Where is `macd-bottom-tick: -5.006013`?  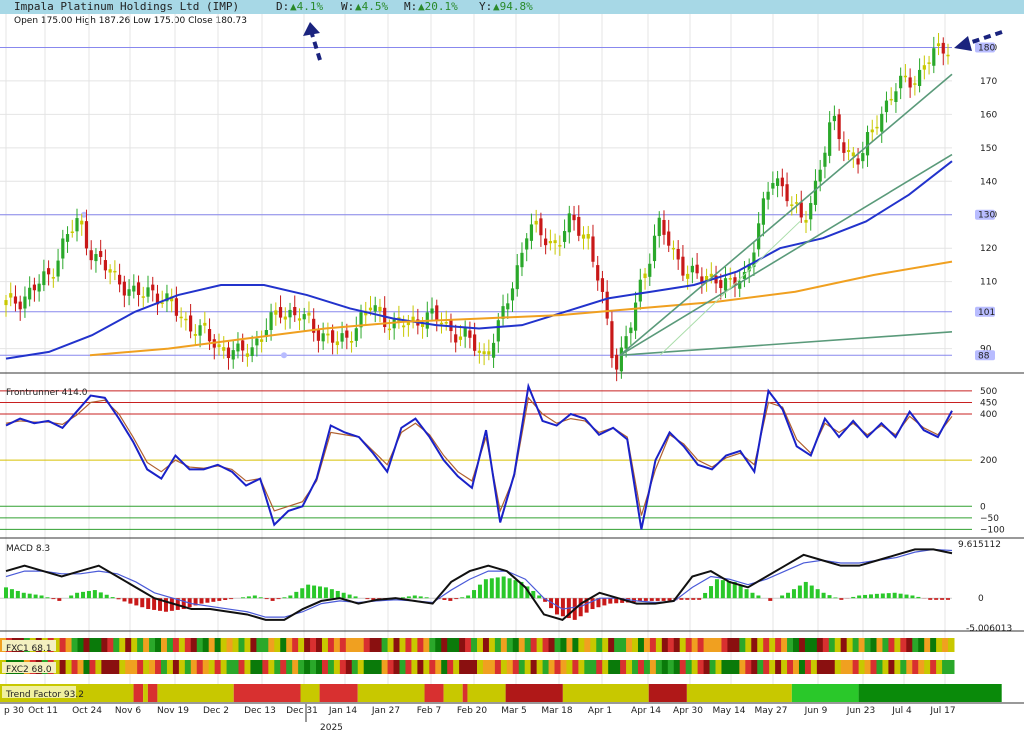 macd-bottom-tick: -5.006013 is located at coordinates (989, 629).